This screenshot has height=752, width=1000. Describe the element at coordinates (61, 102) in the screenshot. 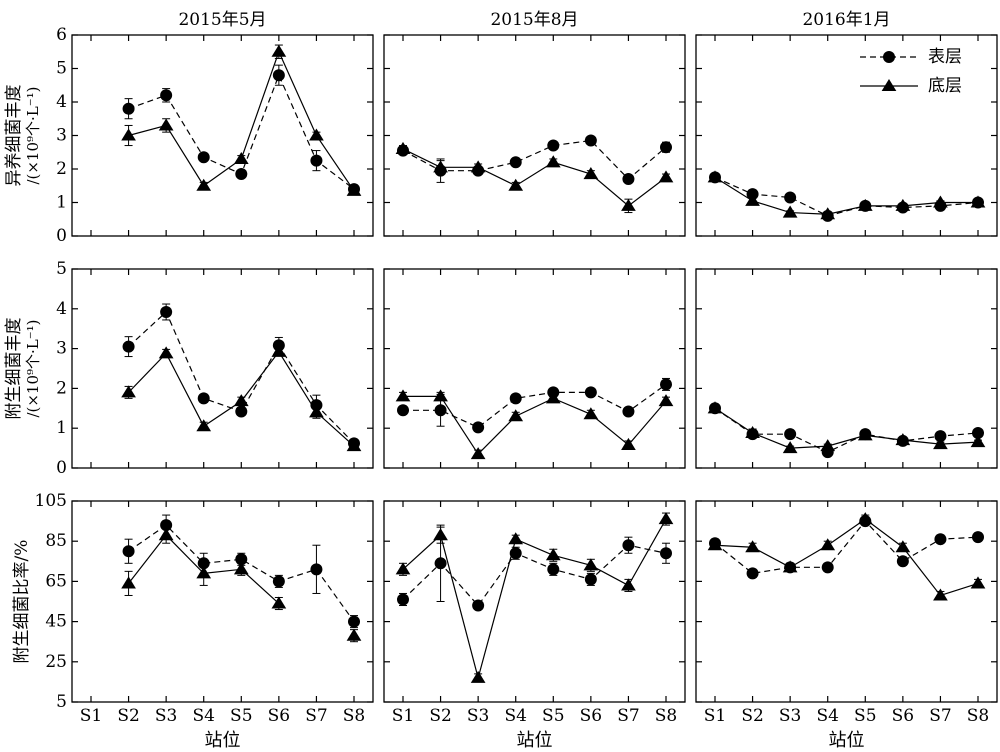

I see `y-tick-label: 4` at that location.